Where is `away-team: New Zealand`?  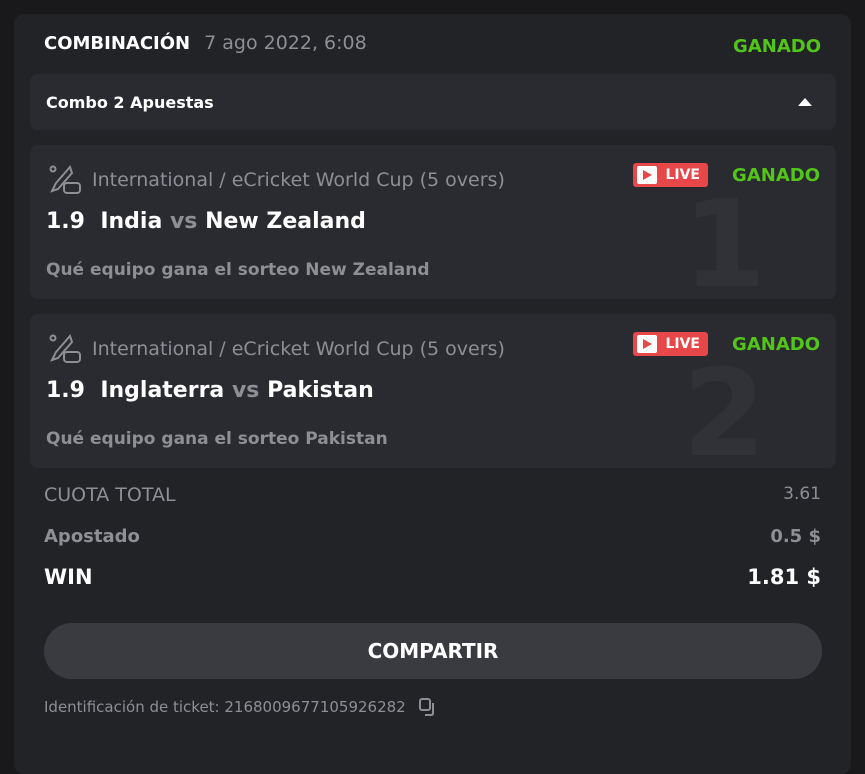 away-team: New Zealand is located at coordinates (285, 221).